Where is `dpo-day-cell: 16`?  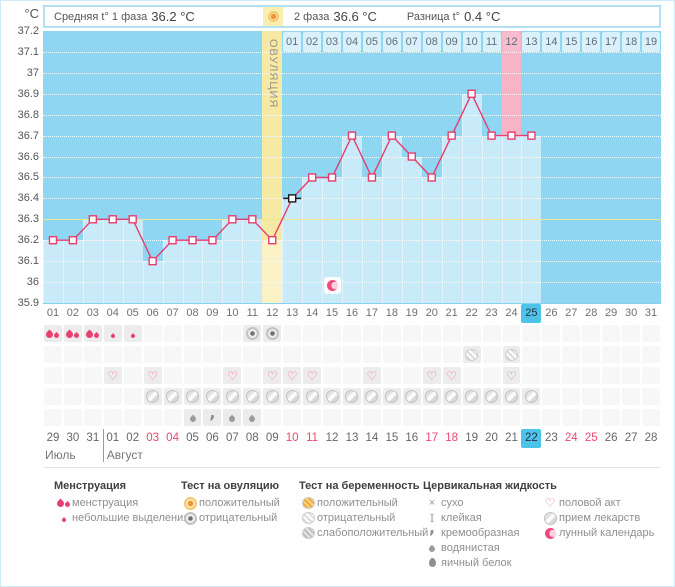 dpo-day-cell: 16 is located at coordinates (591, 42).